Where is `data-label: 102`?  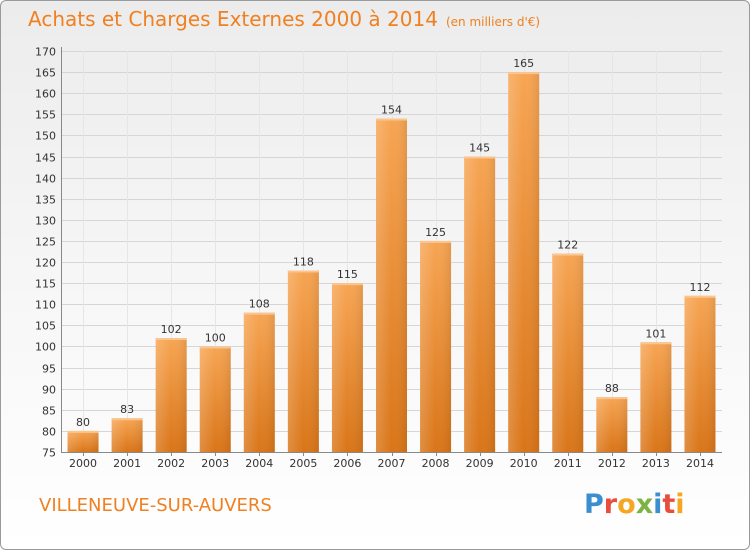 data-label: 102 is located at coordinates (171, 329).